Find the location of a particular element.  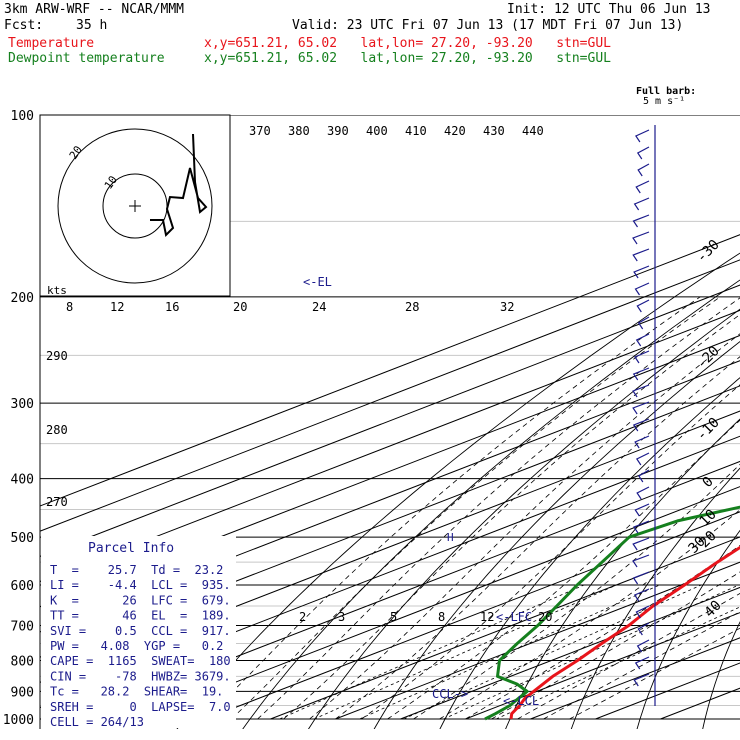

parcel-info-row: Tc = 28.2 SHEAR= 19. is located at coordinates (136, 692).